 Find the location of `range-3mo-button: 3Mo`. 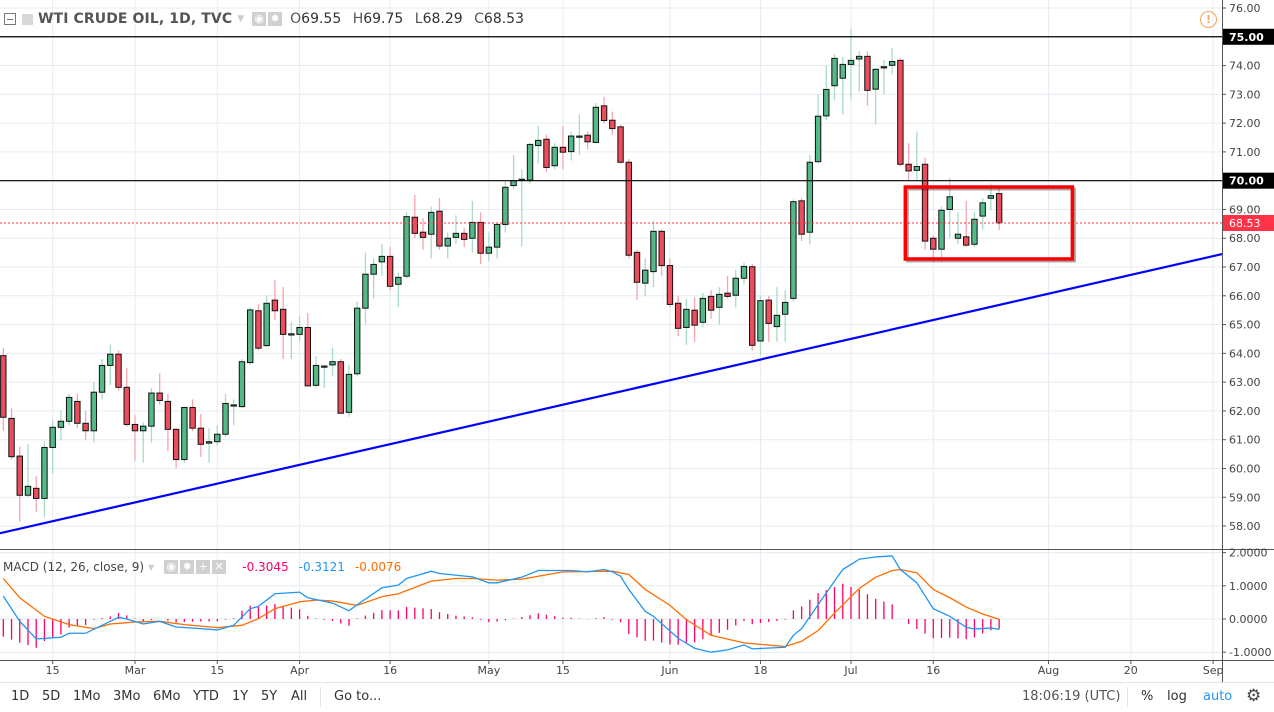

range-3mo-button: 3Mo is located at coordinates (127, 696).